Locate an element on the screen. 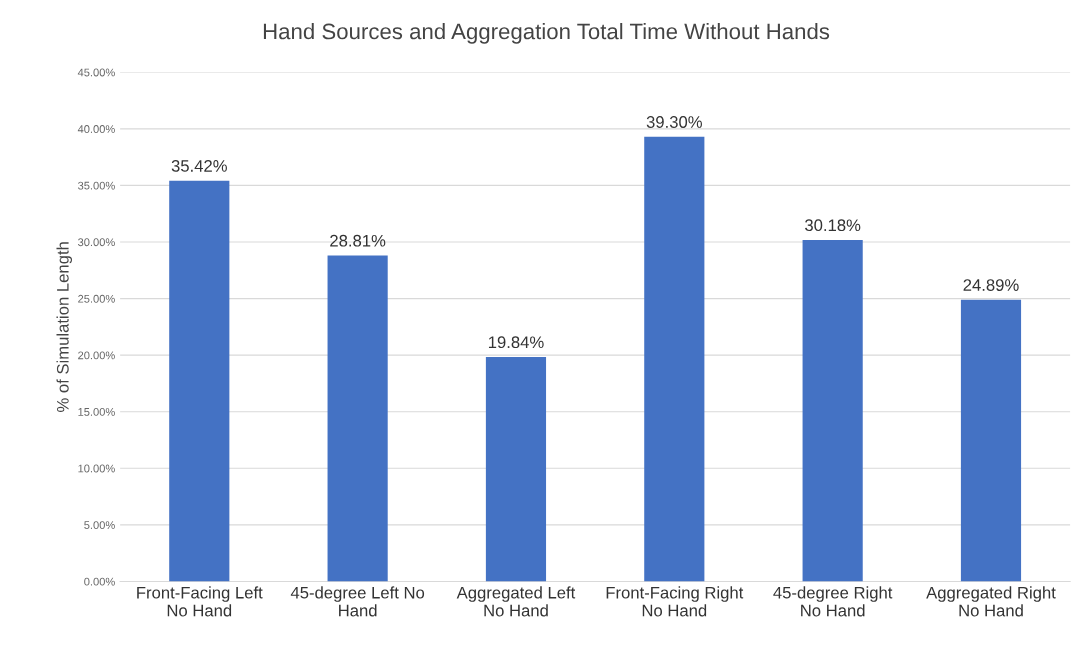 The image size is (1092, 657). data-label: 39.30% is located at coordinates (674, 122).